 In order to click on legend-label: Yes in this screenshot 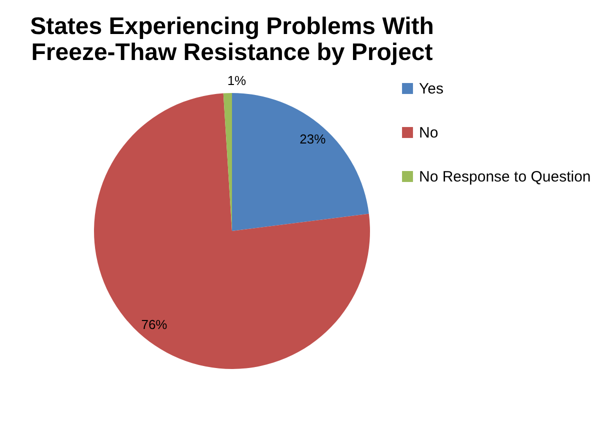, I will do `click(431, 89)`.